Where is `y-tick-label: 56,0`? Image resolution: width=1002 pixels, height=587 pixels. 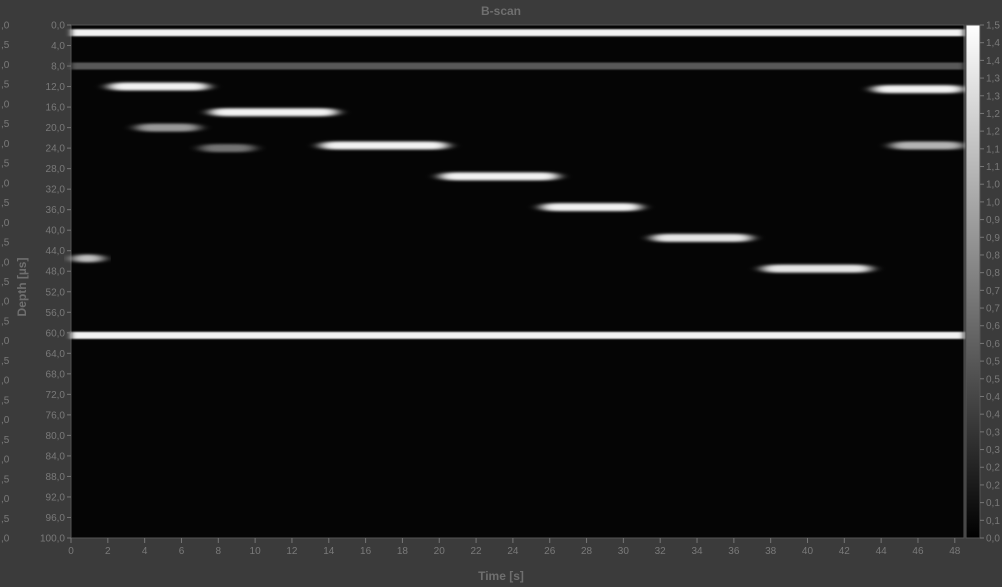
y-tick-label: 56,0 is located at coordinates (56, 313).